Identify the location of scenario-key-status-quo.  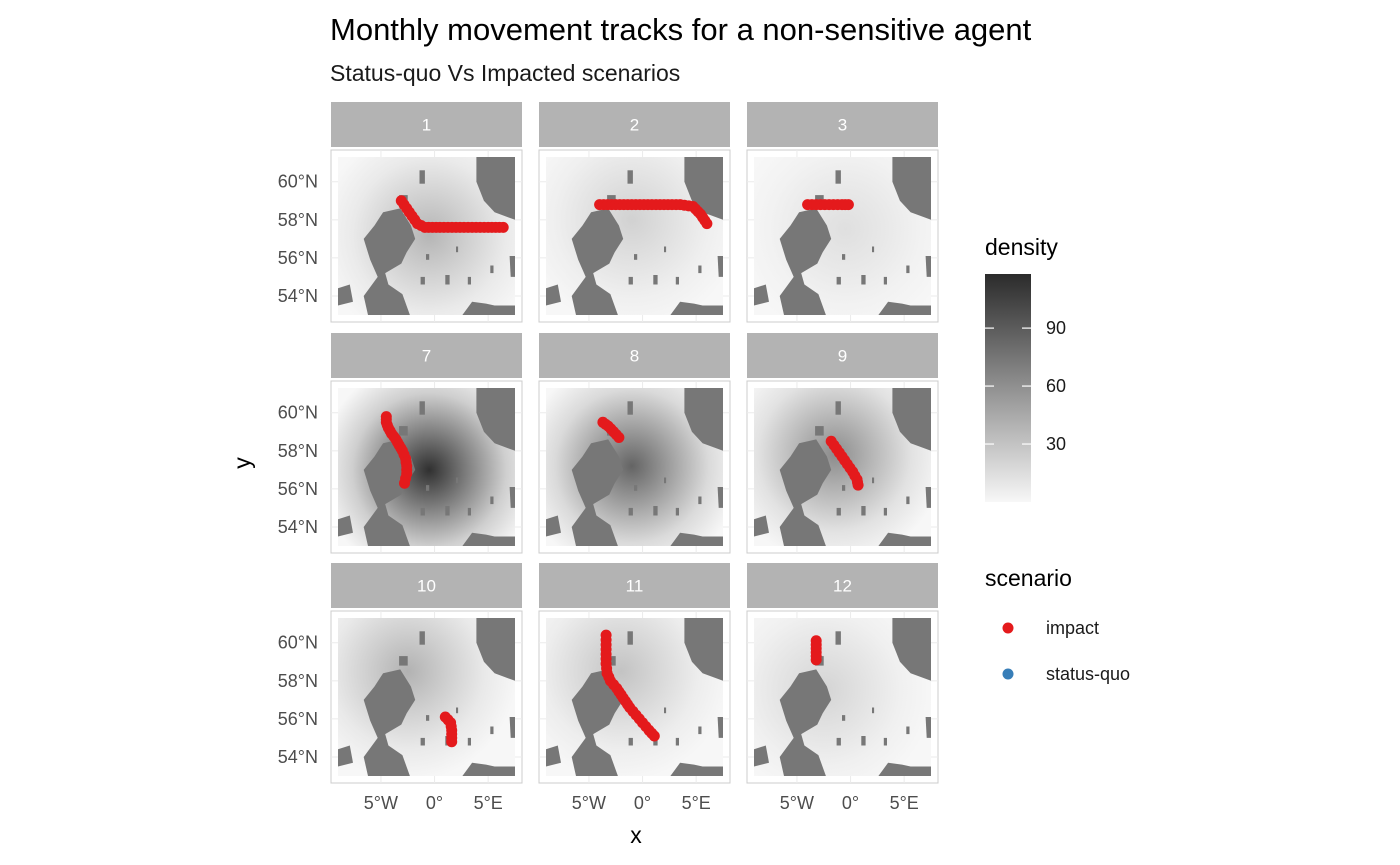
(1008, 674).